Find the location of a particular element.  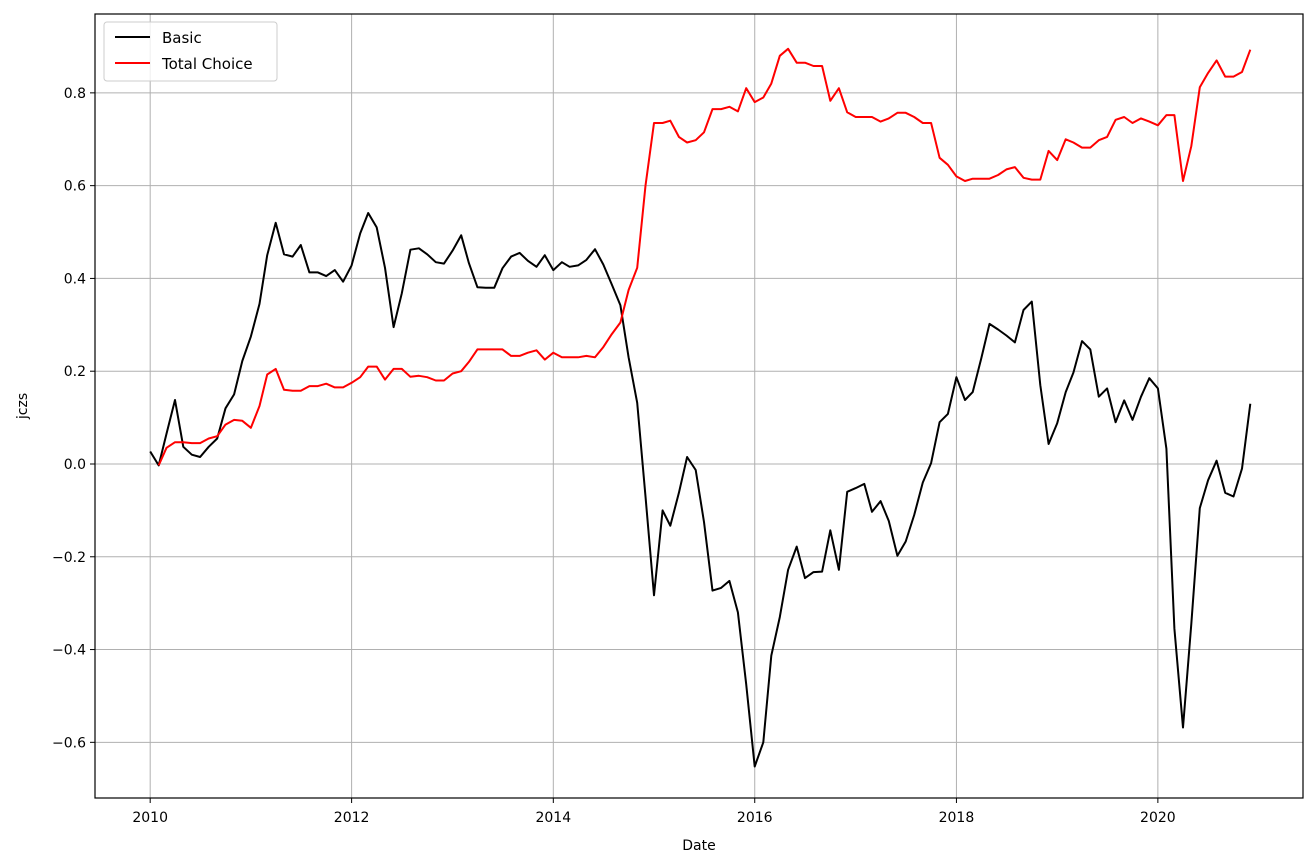

legend-label-total-choice: Total Choice is located at coordinates (207, 64).